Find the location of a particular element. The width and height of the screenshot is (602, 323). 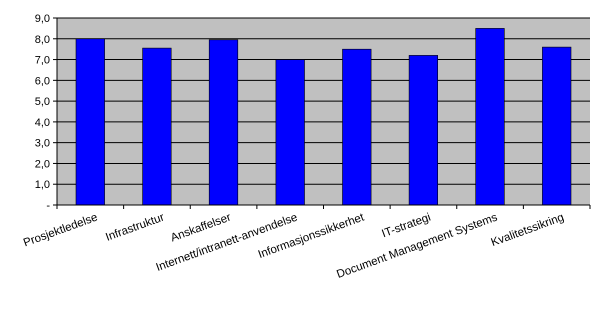

x-category-label: IT-strategi is located at coordinates (406, 226).